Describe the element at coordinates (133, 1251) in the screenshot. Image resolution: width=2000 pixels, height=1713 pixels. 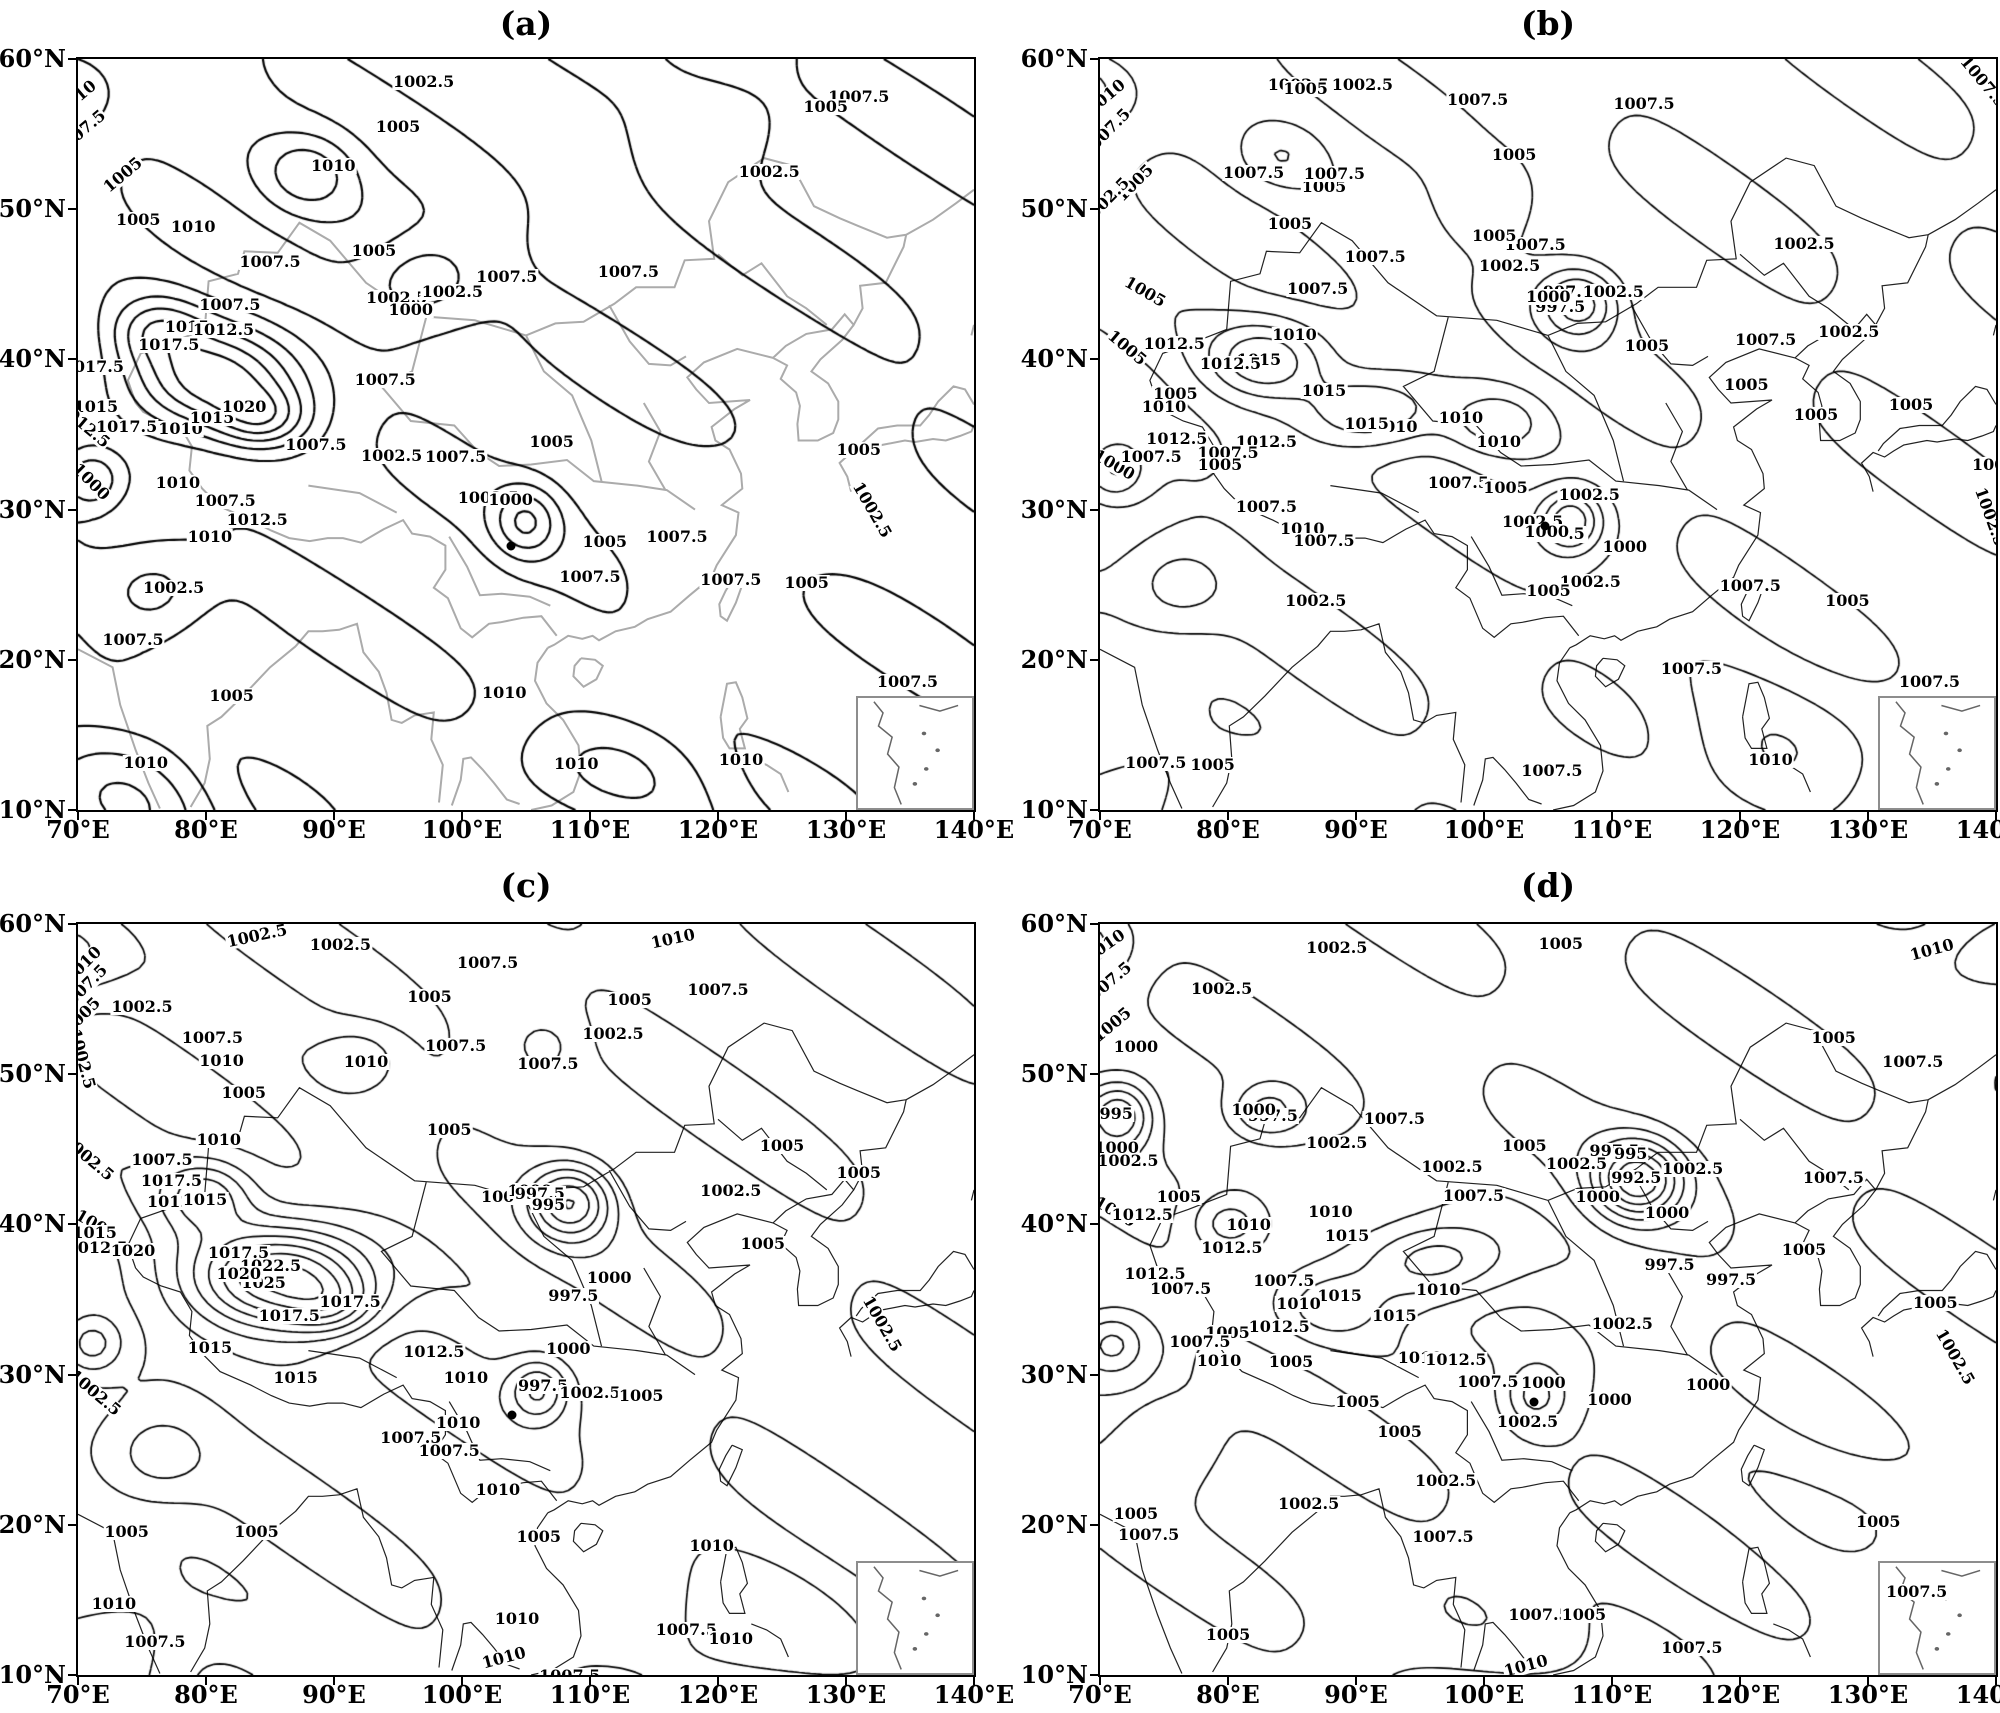
I see `contour-label: 1020` at that location.